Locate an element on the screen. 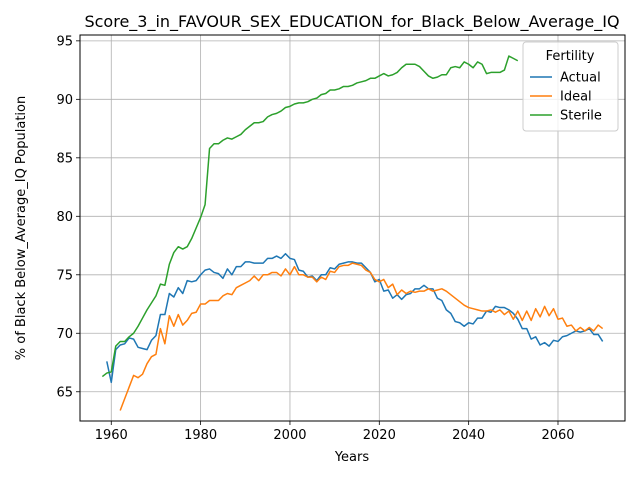  y-tick-label: 80 is located at coordinates (64, 217).